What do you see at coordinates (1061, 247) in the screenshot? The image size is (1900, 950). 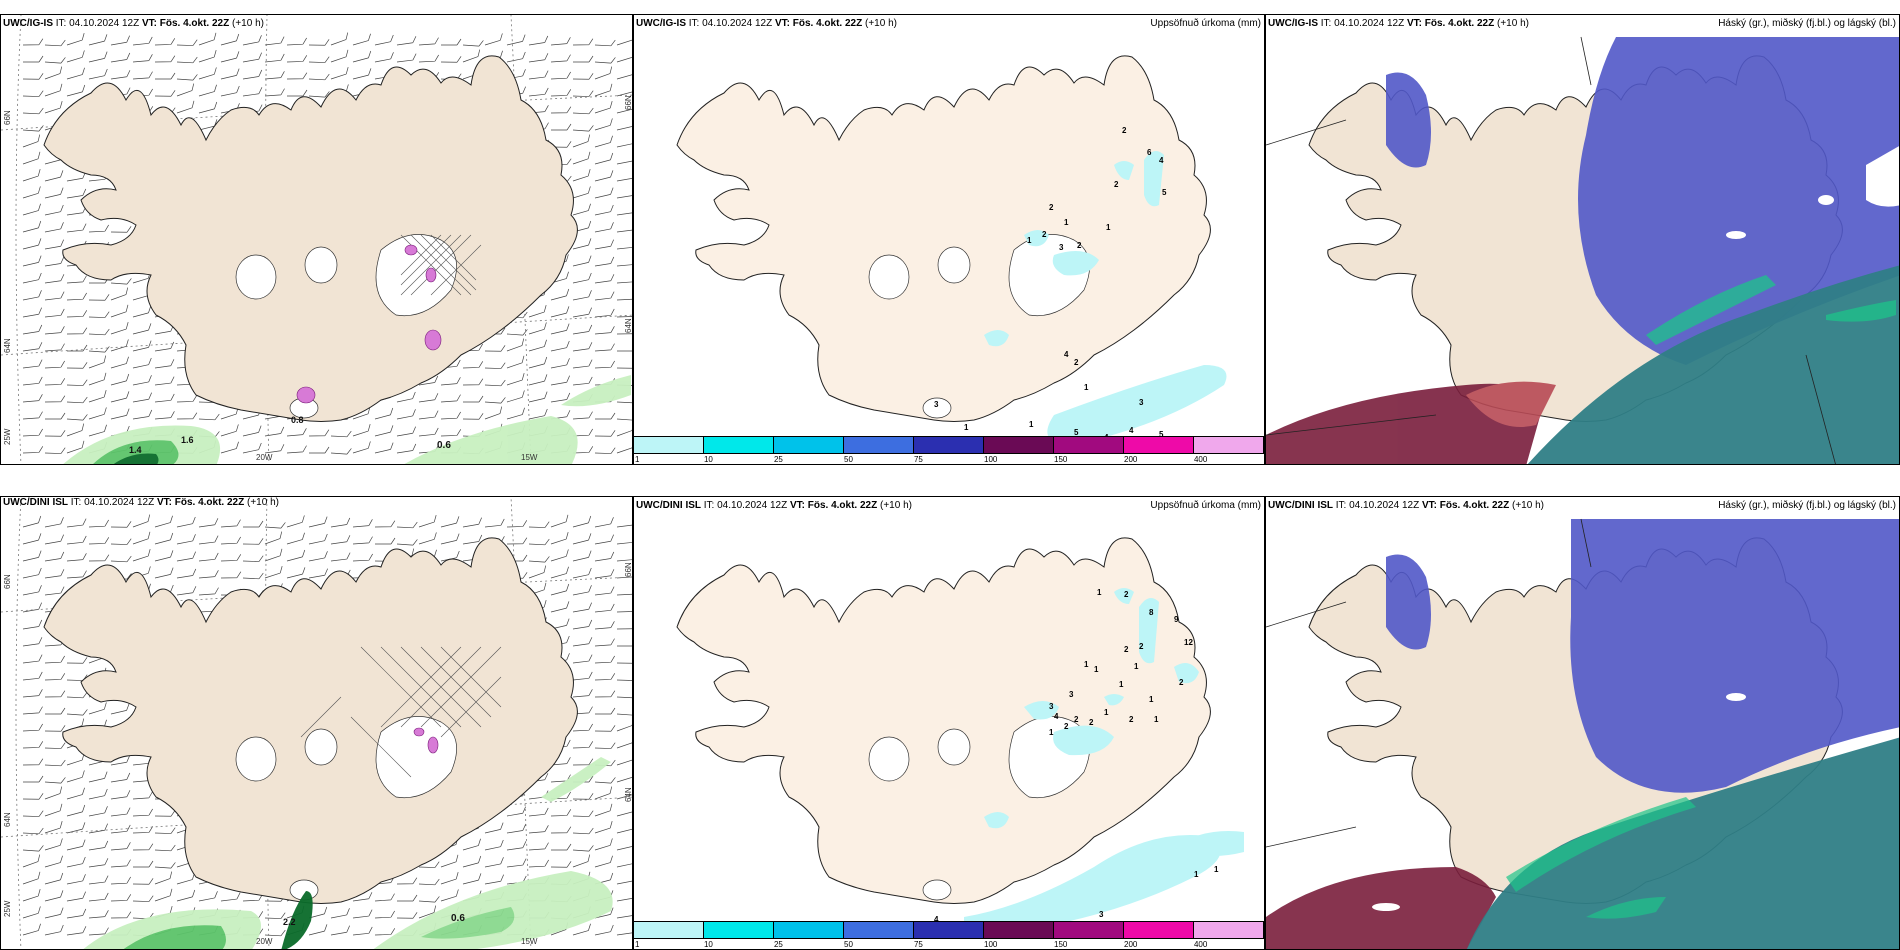 I see `precip-value: 3` at bounding box center [1061, 247].